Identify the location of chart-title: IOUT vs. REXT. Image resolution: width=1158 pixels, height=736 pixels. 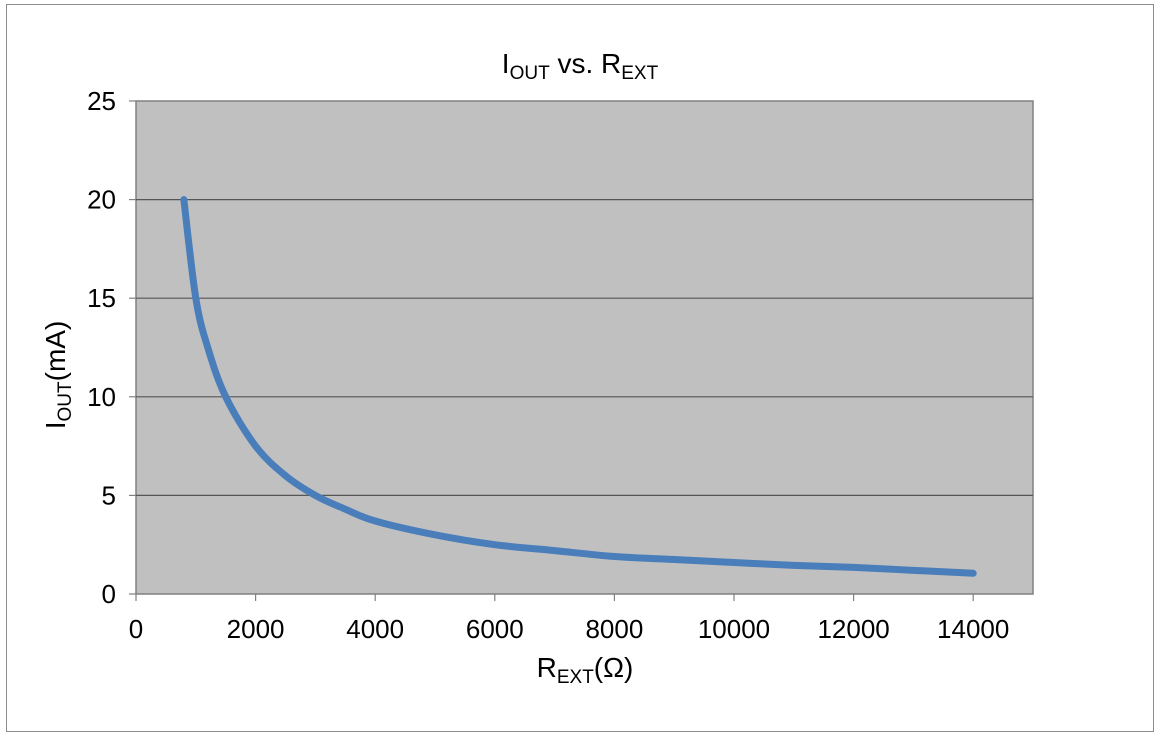
(580, 66).